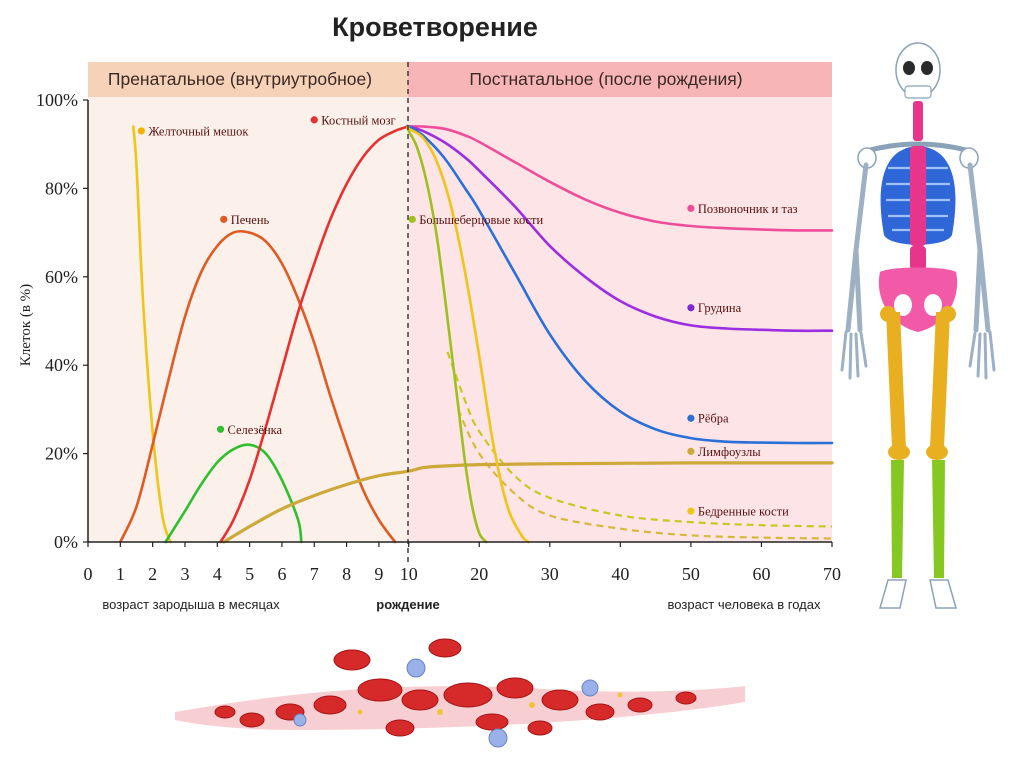 The image size is (1024, 767). Describe the element at coordinates (691, 308) in the screenshot. I see `label-dot-грудина` at that location.